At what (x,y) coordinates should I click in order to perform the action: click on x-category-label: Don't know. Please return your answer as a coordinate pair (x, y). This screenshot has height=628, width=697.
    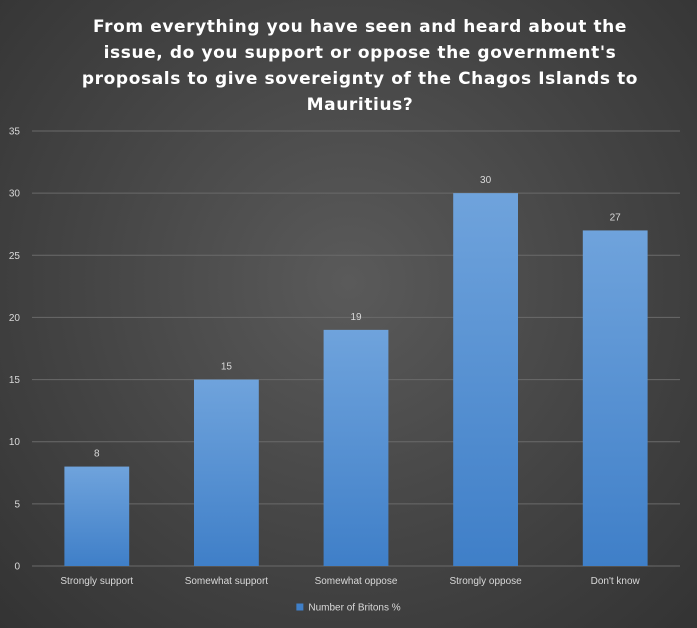
    Looking at the image, I should click on (616, 581).